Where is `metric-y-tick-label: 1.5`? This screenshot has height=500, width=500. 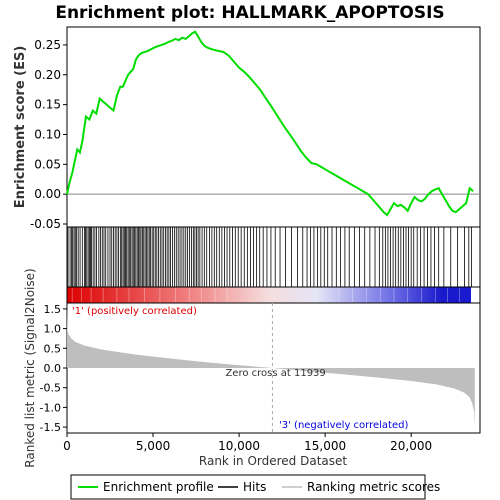 metric-y-tick-label: 1.5 is located at coordinates (53, 309).